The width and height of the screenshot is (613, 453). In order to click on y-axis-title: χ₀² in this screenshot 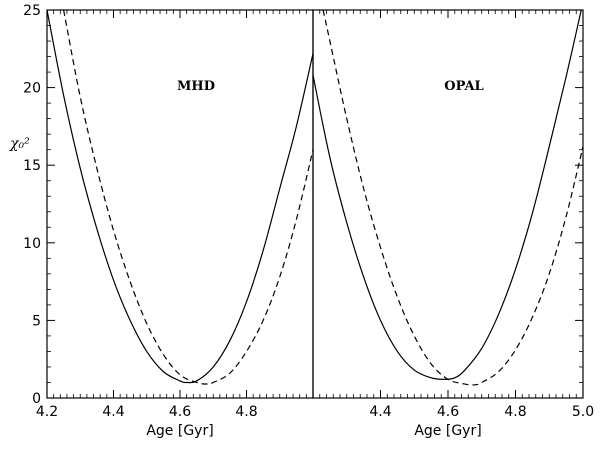, I will do `click(19, 144)`.